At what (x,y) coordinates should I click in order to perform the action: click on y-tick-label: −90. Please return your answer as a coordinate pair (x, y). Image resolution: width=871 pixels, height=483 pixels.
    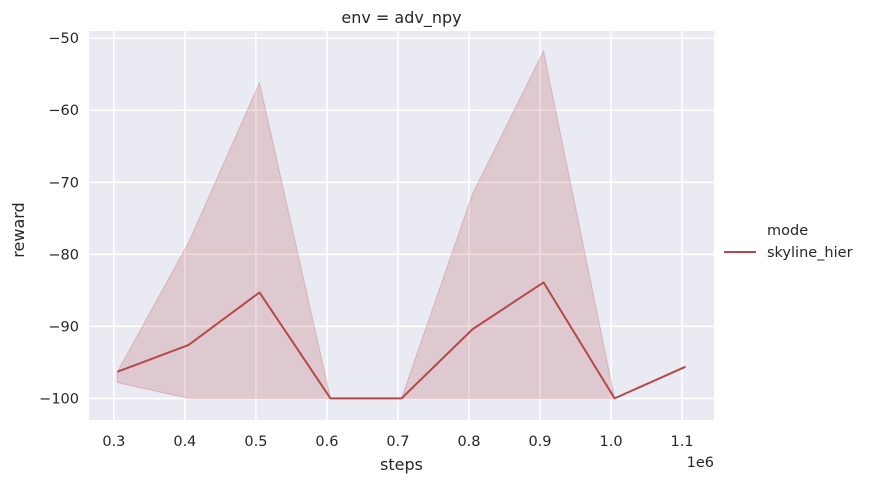
    Looking at the image, I should click on (63, 327).